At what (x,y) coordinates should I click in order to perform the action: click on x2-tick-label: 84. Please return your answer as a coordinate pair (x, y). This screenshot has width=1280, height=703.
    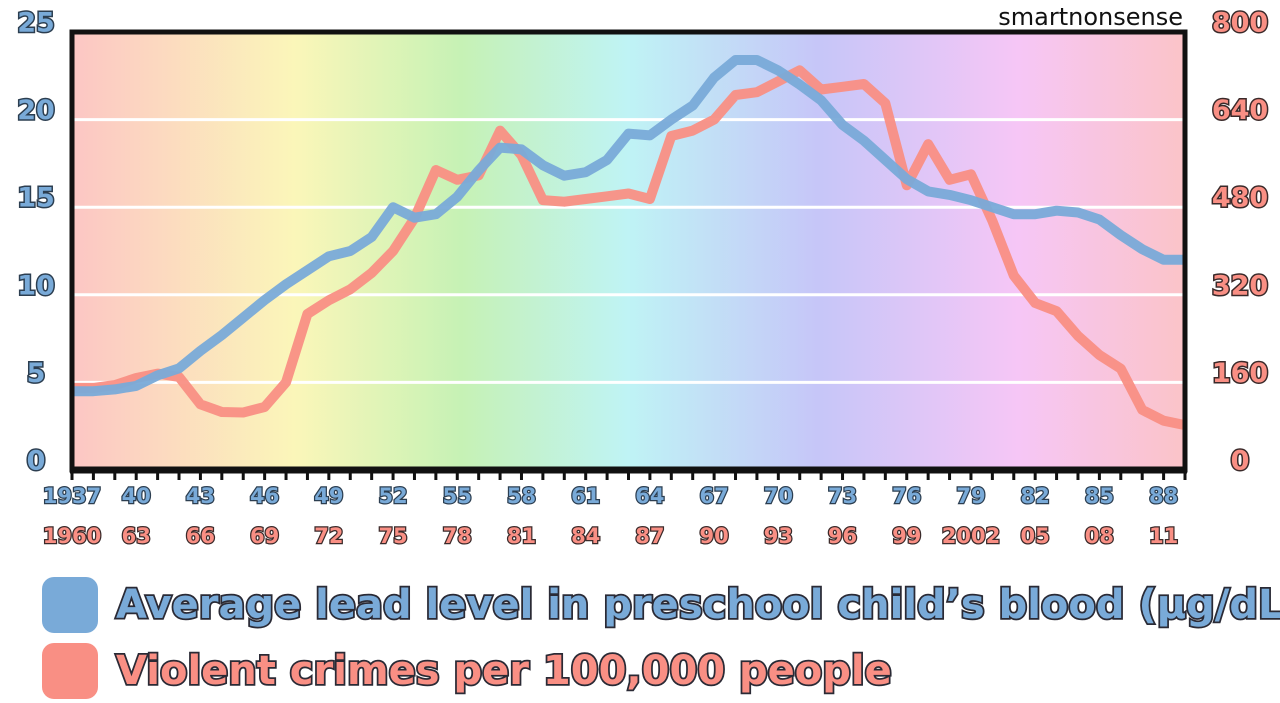
    Looking at the image, I should click on (585, 536).